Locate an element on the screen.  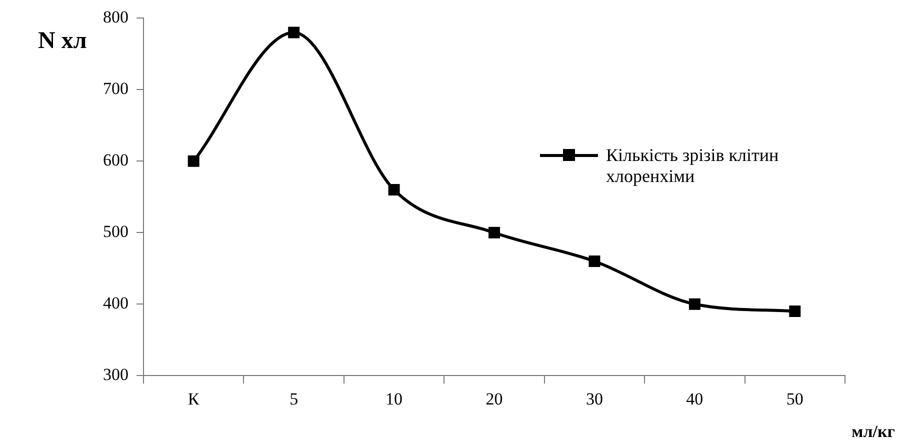
x-tick-label: 10 is located at coordinates (394, 398).